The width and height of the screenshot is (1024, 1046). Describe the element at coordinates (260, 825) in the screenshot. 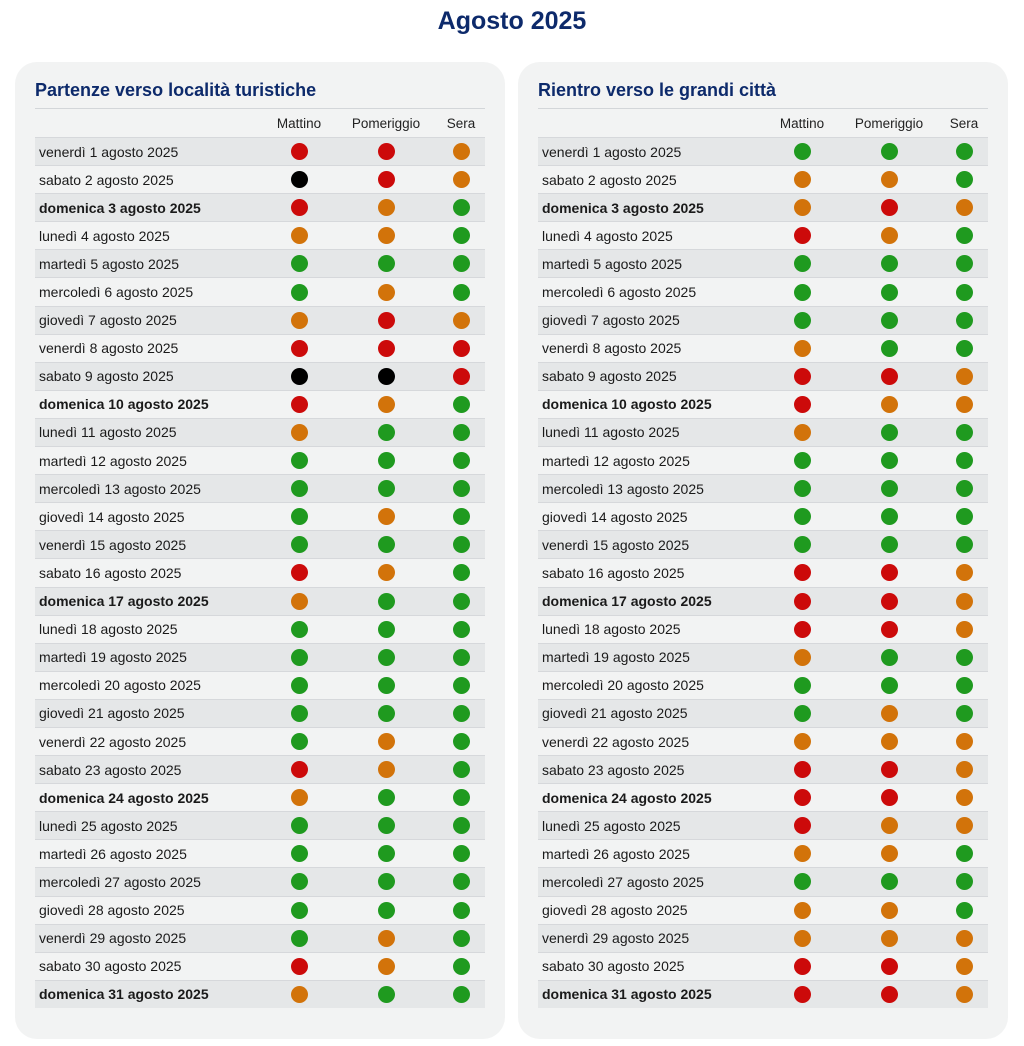

I see `table-row: lunedì 25 agosto 2025` at that location.